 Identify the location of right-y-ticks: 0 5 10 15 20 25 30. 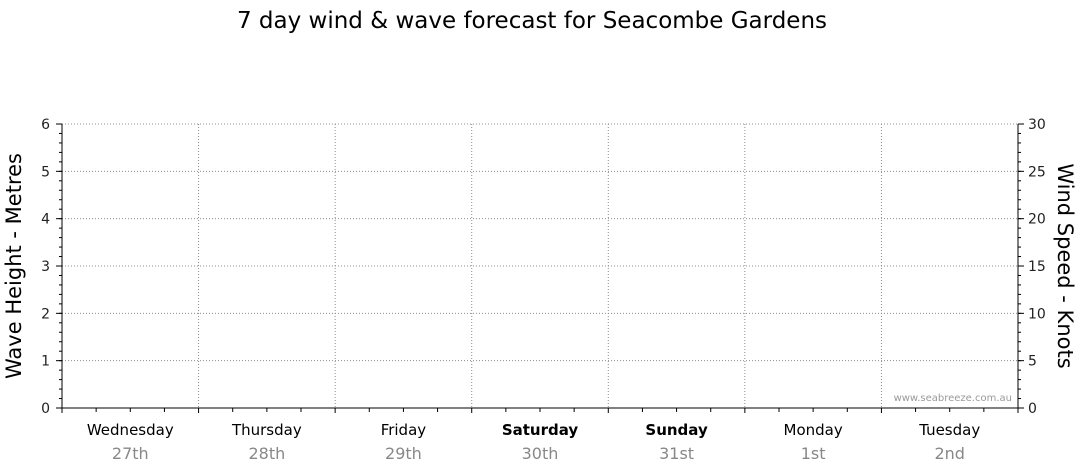
(1032, 267).